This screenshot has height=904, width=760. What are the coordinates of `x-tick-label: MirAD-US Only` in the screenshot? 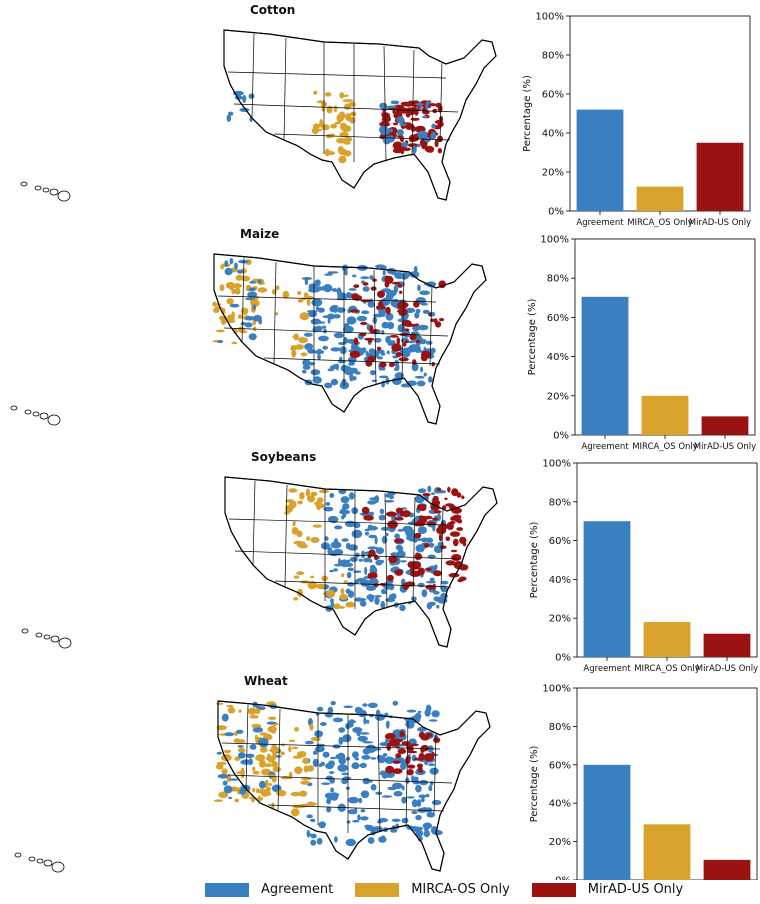 It's located at (727, 669).